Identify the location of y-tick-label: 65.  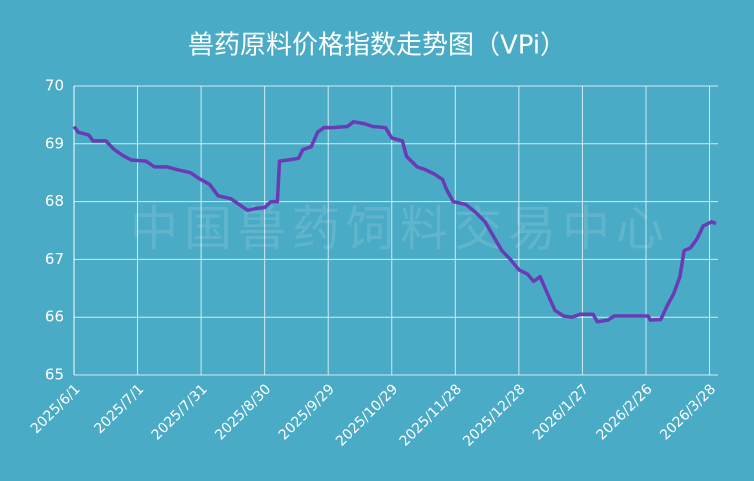
(54, 375).